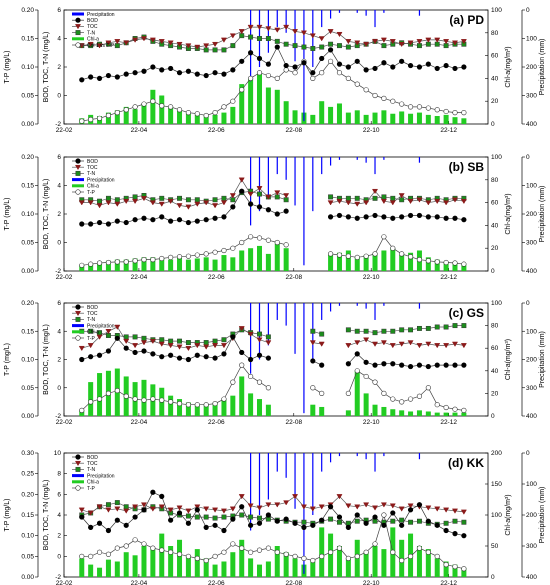 This screenshot has height=585, width=550. Describe the element at coordinates (495, 371) in the screenshot. I see `chl-tick-label: 40` at that location.